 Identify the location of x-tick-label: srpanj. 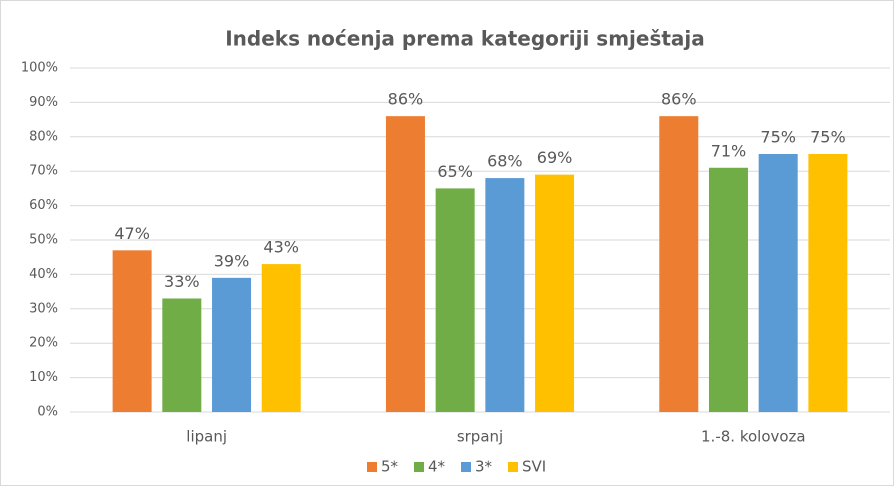
(480, 437).